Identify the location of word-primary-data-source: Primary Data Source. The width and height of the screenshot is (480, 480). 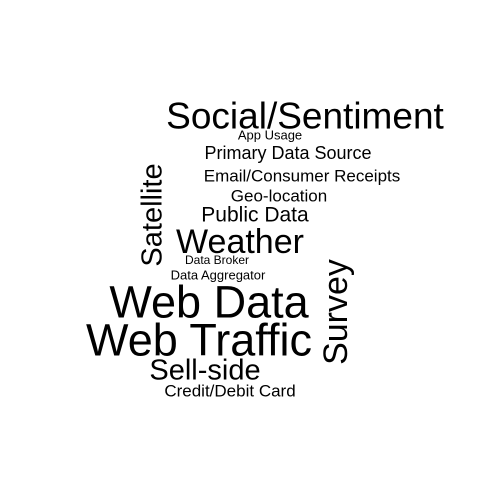
(288, 153).